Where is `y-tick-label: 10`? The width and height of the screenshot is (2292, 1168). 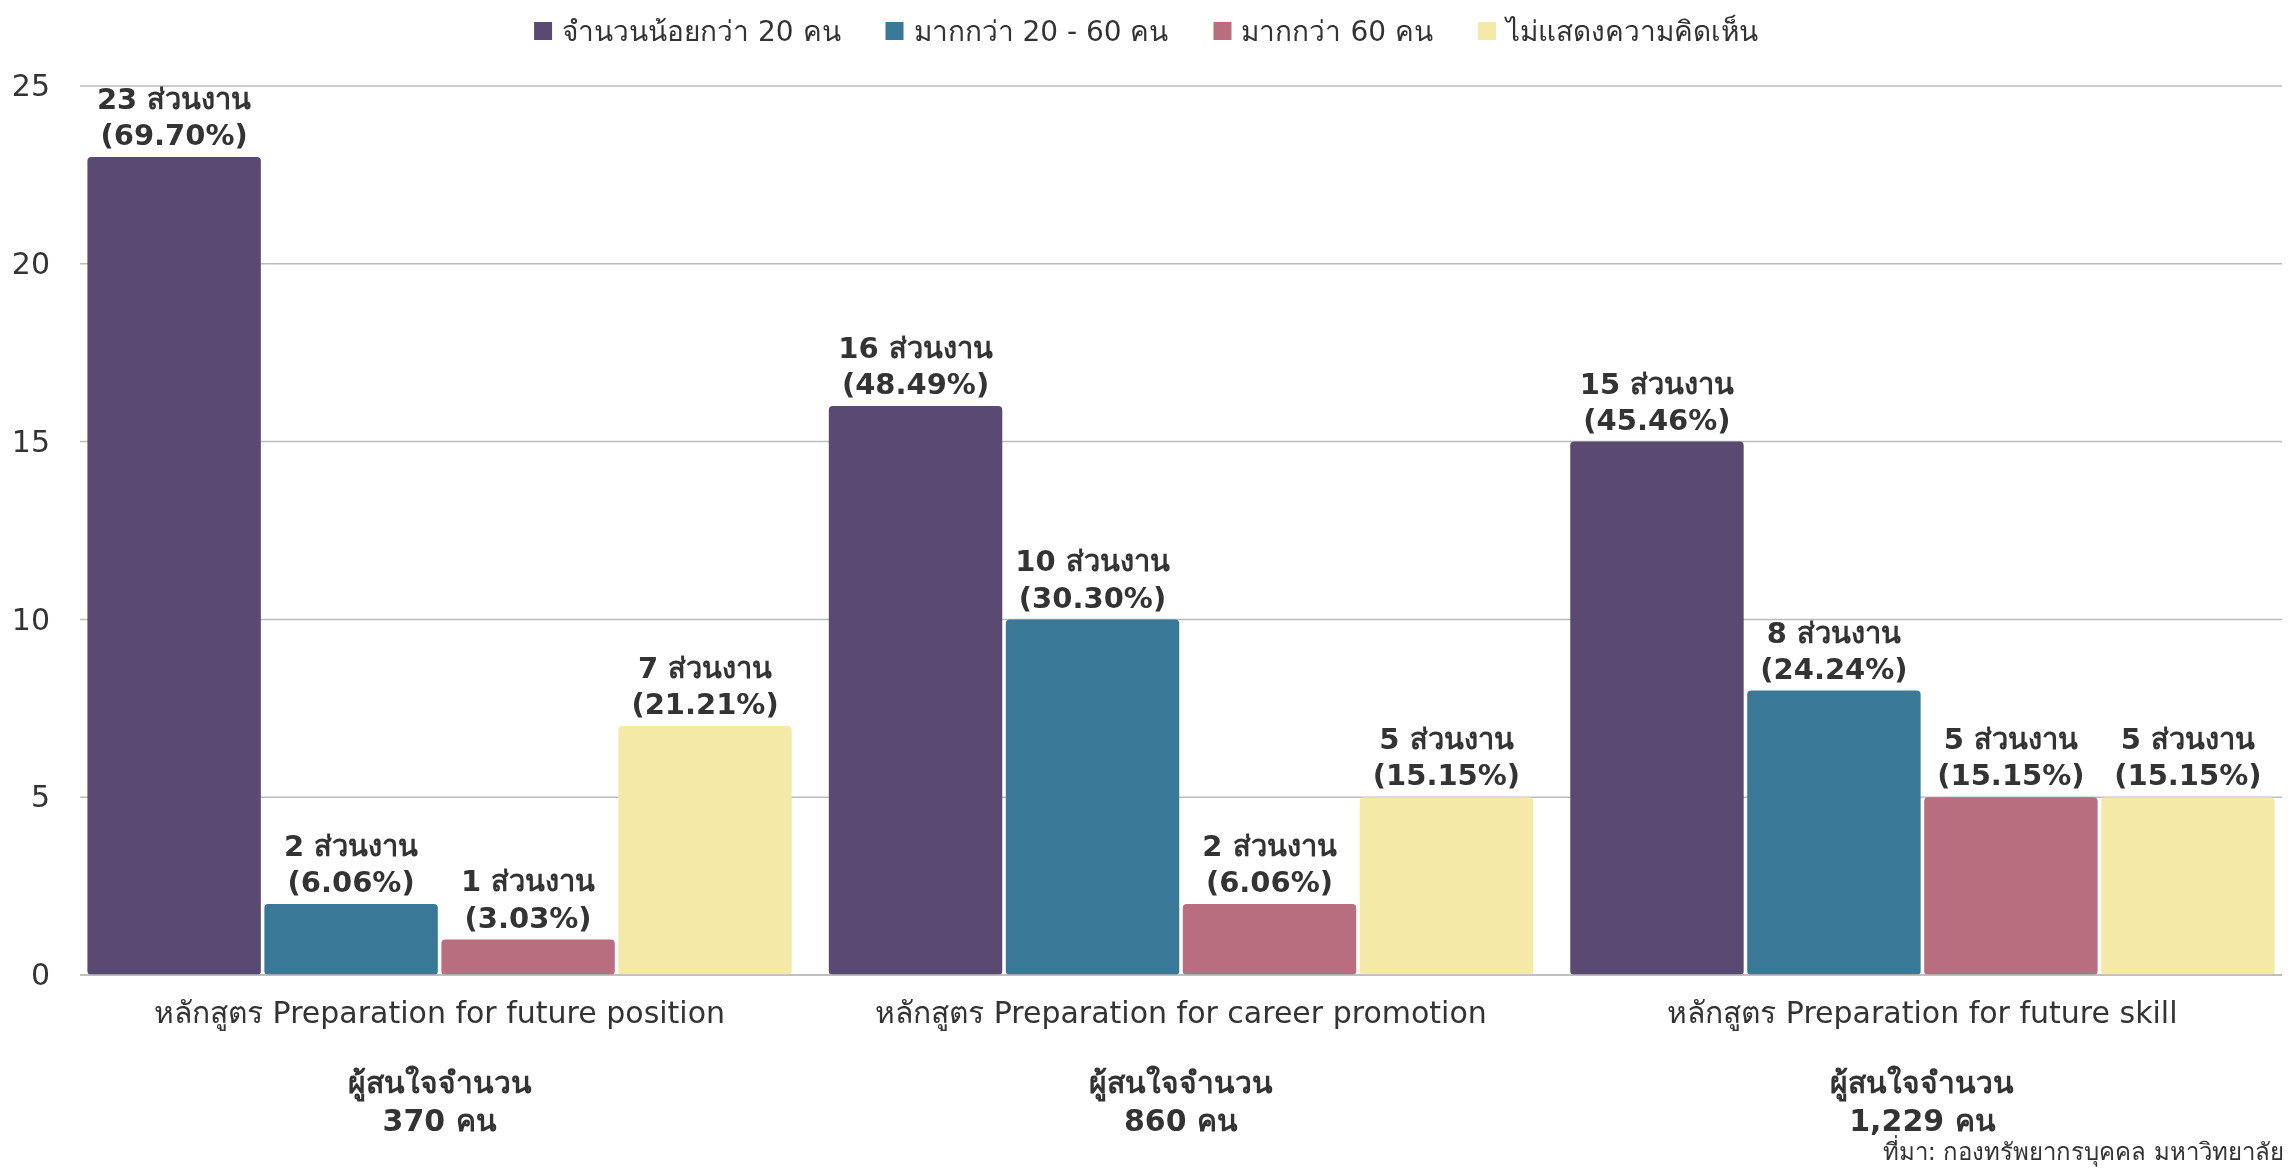 y-tick-label: 10 is located at coordinates (30, 619).